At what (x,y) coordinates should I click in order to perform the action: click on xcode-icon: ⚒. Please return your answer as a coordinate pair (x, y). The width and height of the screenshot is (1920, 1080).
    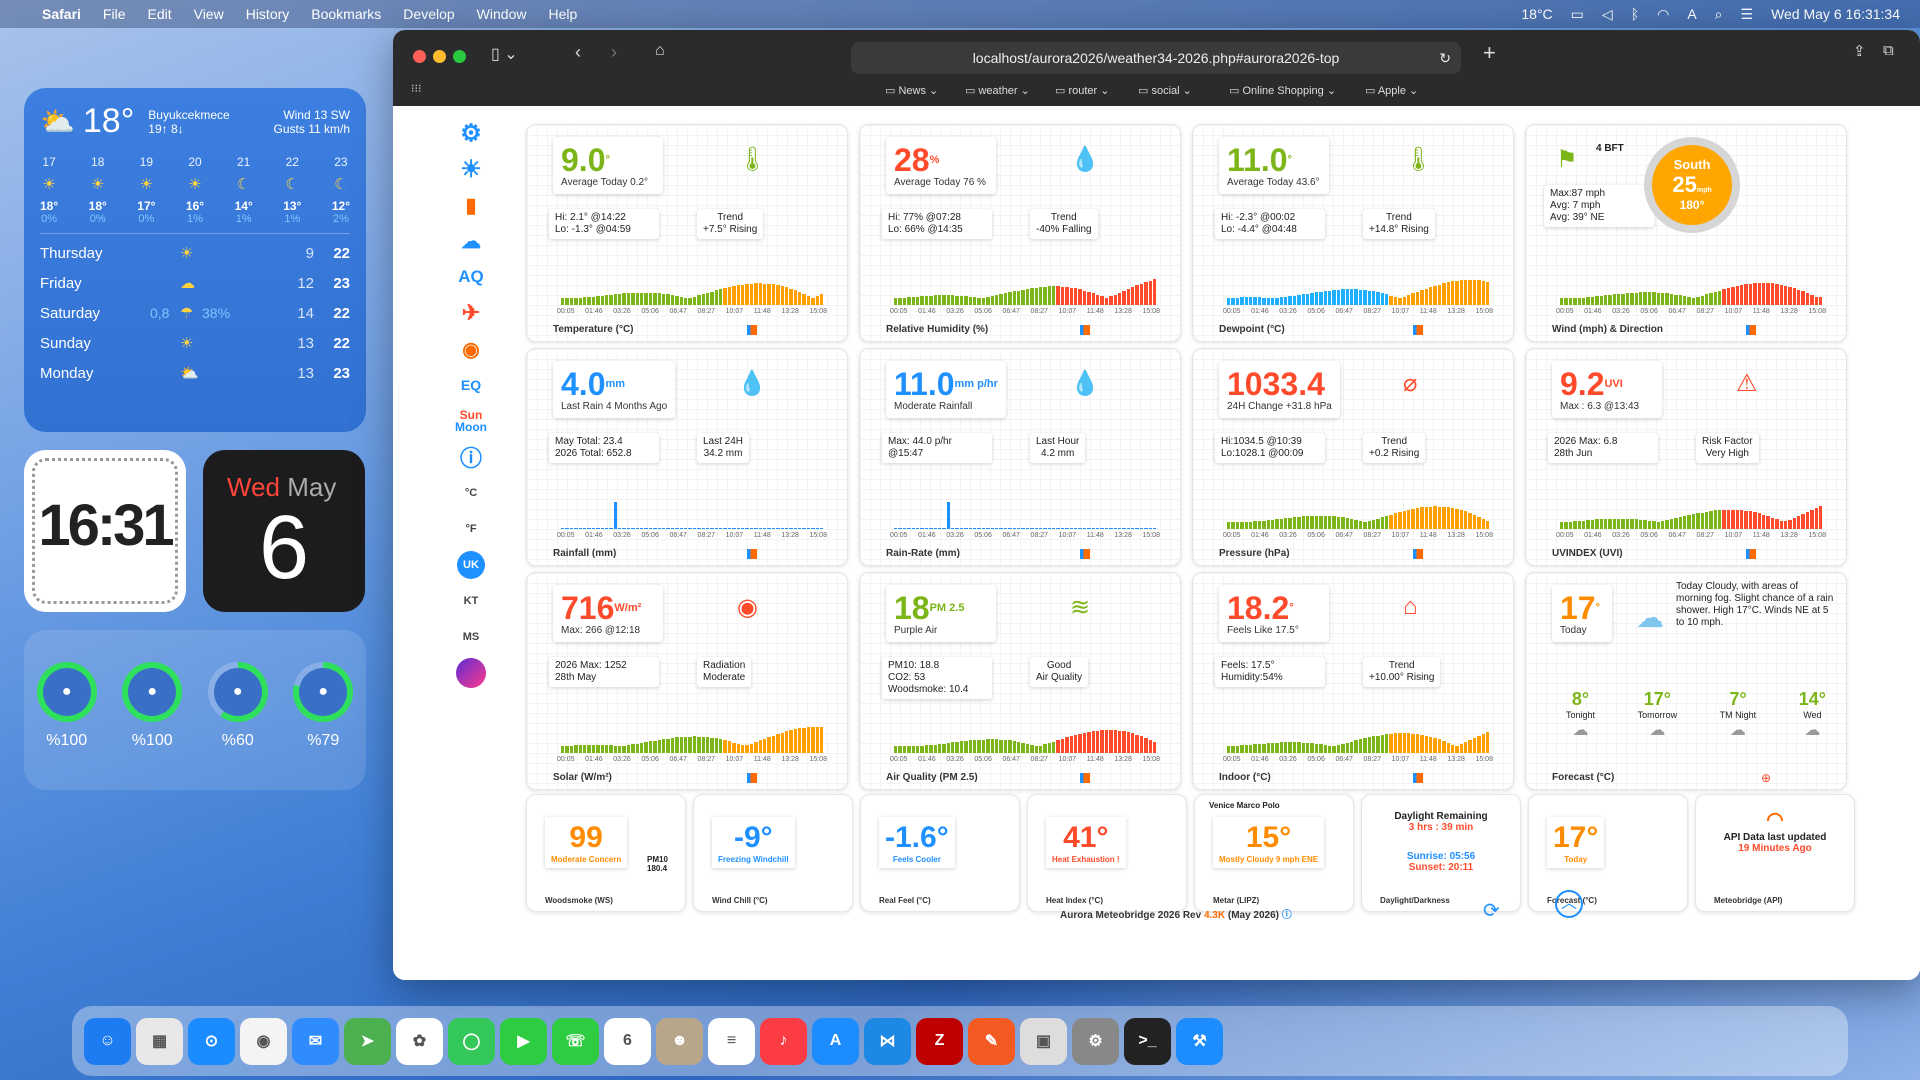
    Looking at the image, I should click on (1199, 1041).